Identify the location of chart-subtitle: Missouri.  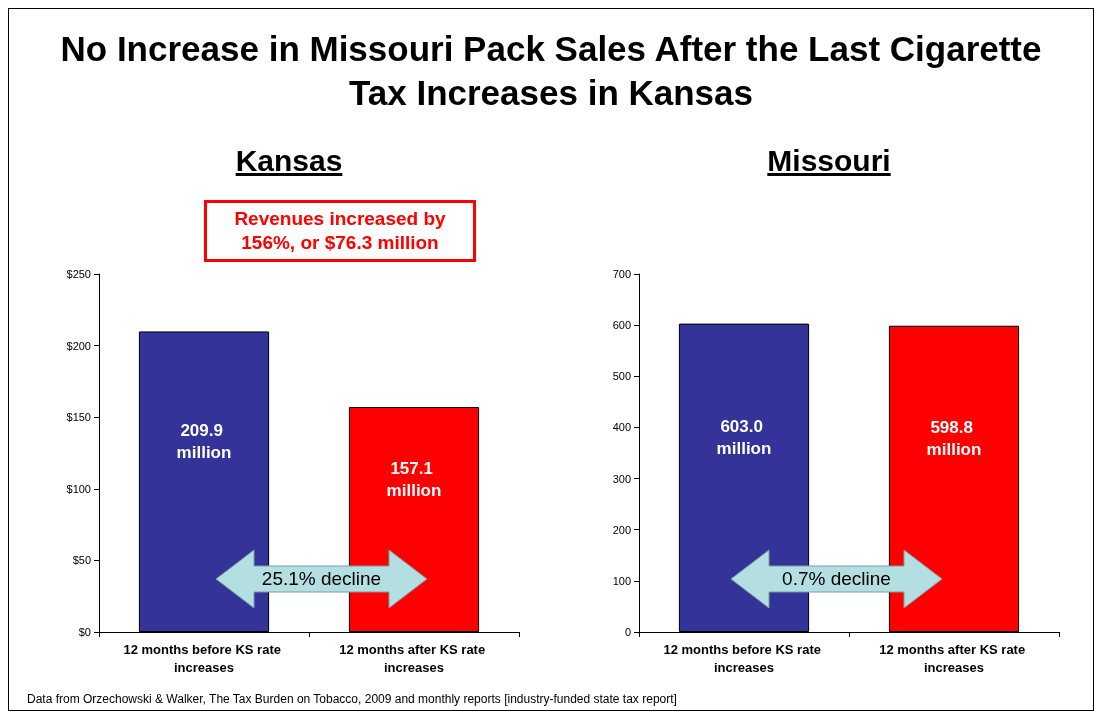
(829, 161).